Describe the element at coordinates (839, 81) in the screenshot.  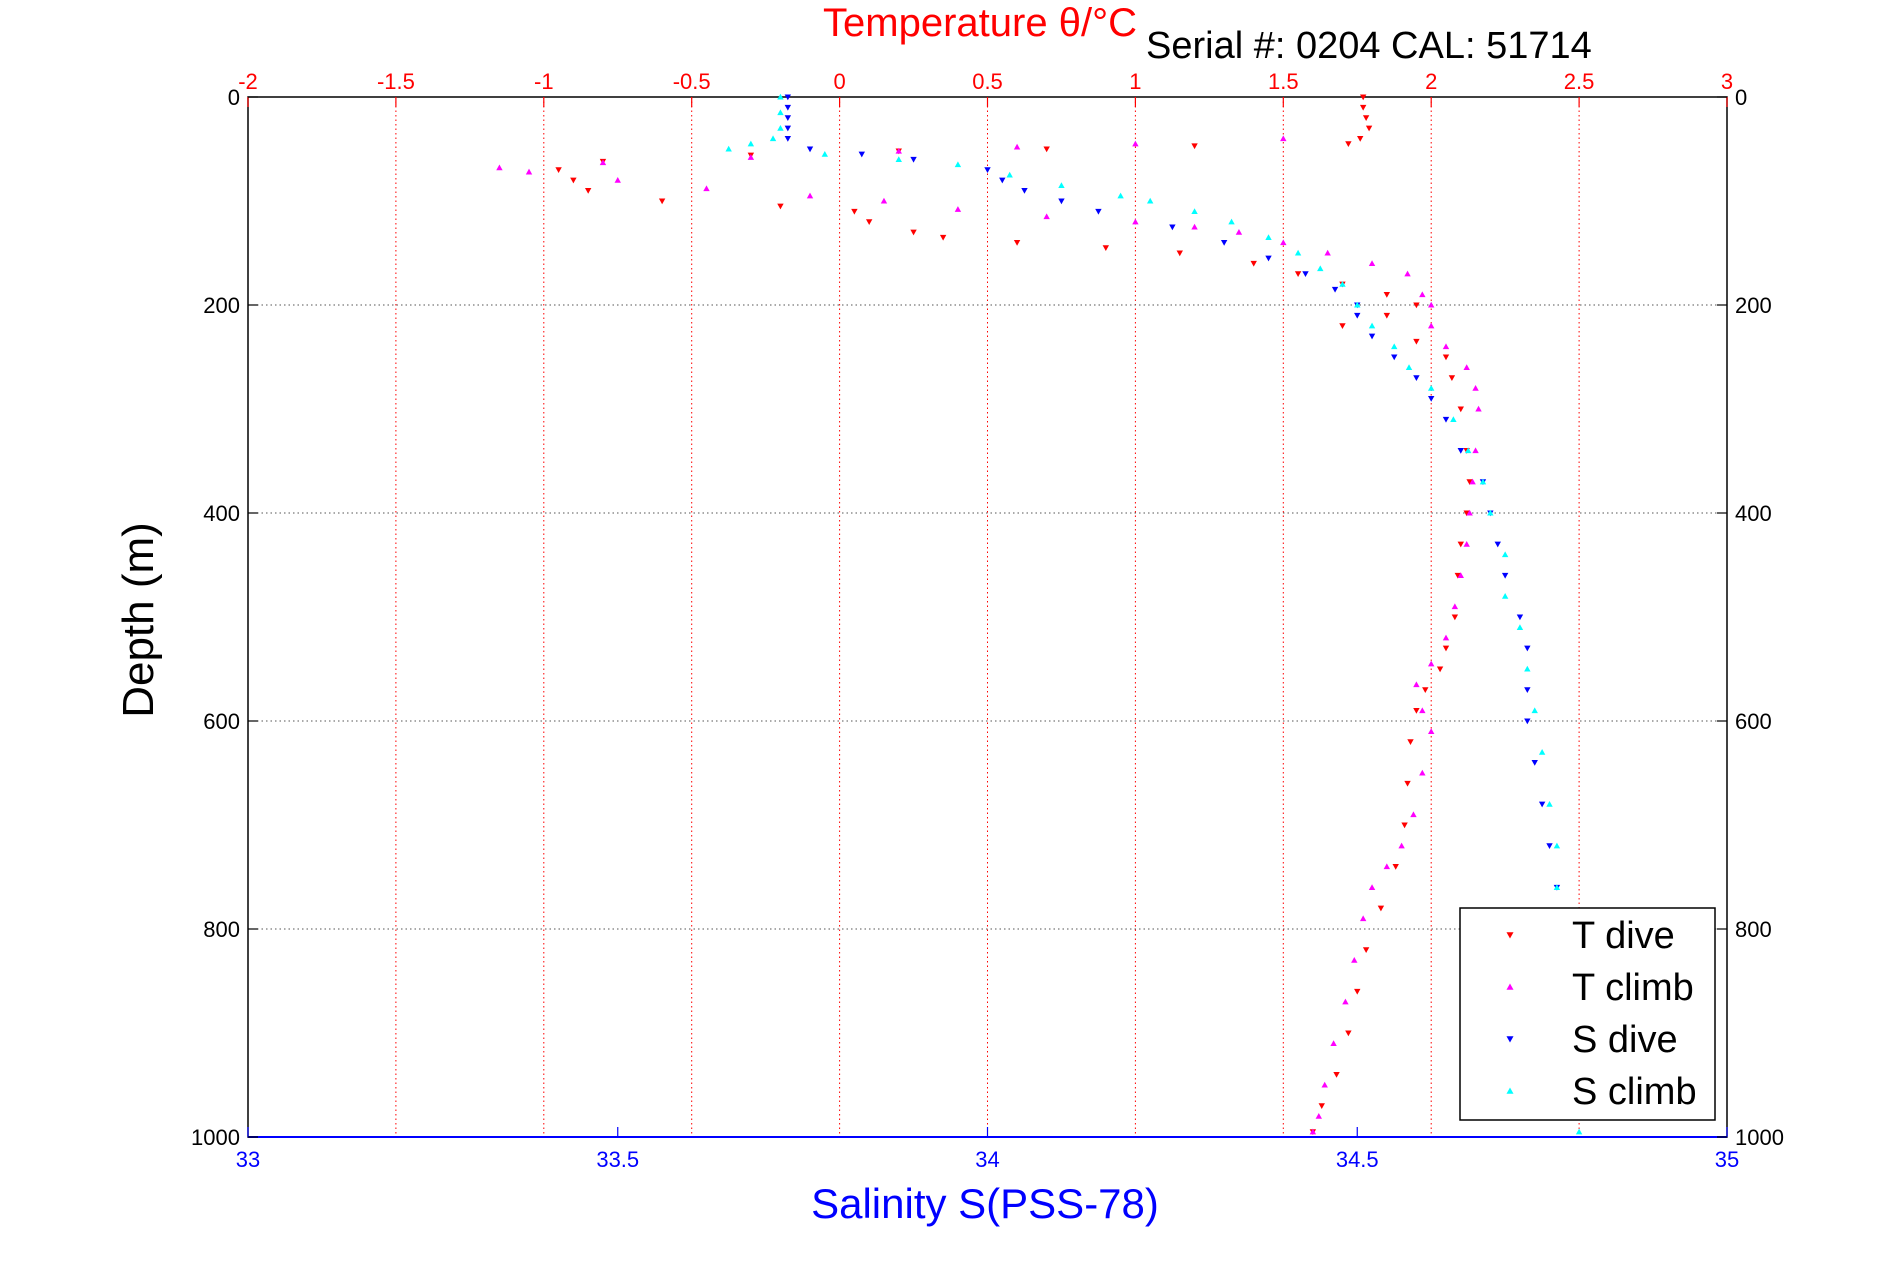
I see `temperature-tick-label: 0` at that location.